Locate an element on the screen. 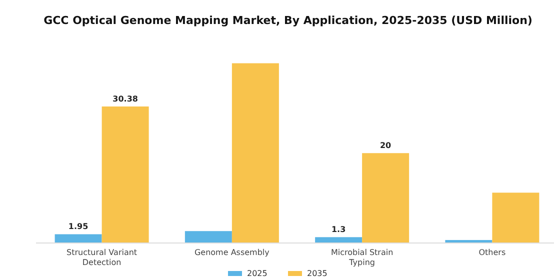 Image resolution: width=560 pixels, height=280 pixels. data-label: 30.38 is located at coordinates (125, 99).